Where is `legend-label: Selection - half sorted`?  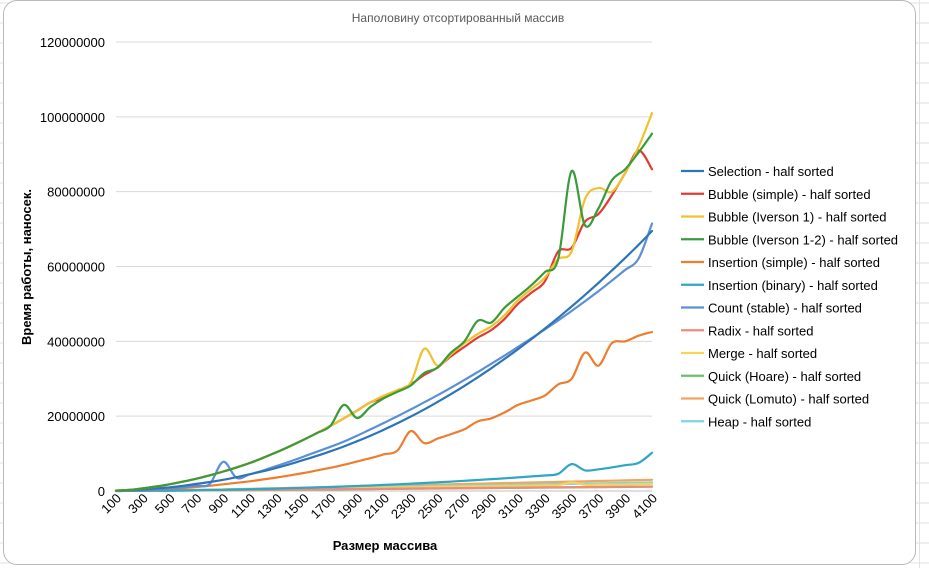
legend-label: Selection - half sorted is located at coordinates (771, 171).